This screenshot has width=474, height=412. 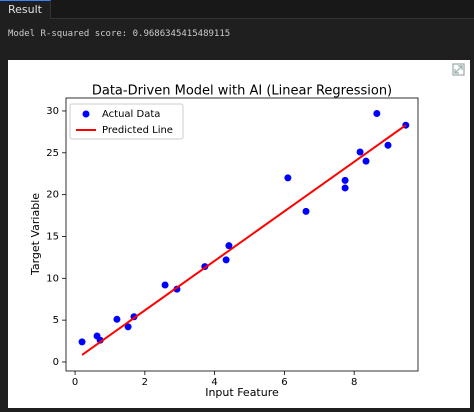 What do you see at coordinates (214, 382) in the screenshot?
I see `x-tick-label: 4` at bounding box center [214, 382].